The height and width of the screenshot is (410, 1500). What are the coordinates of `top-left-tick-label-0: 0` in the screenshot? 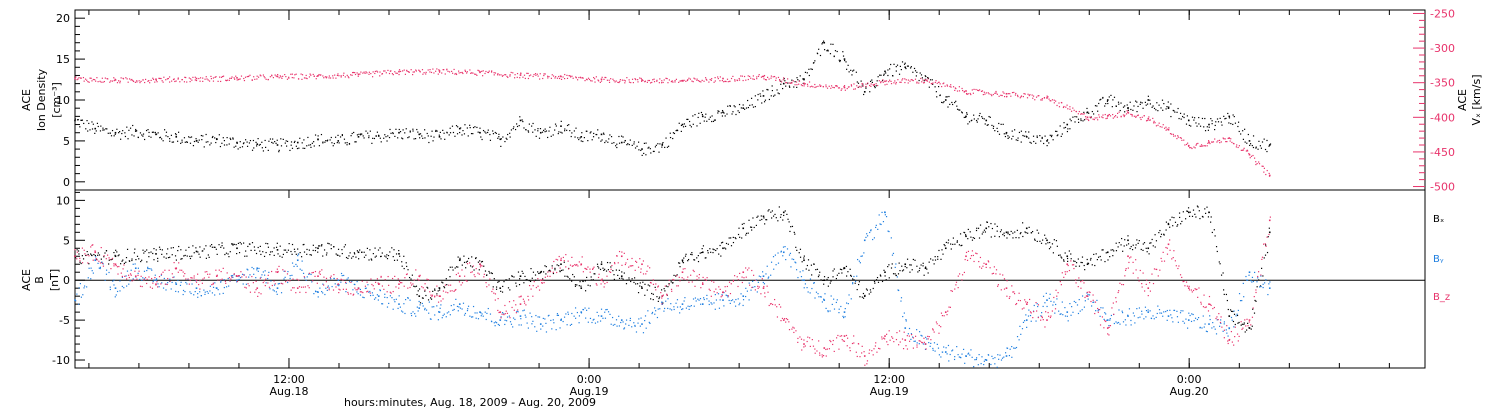 It's located at (66, 182).